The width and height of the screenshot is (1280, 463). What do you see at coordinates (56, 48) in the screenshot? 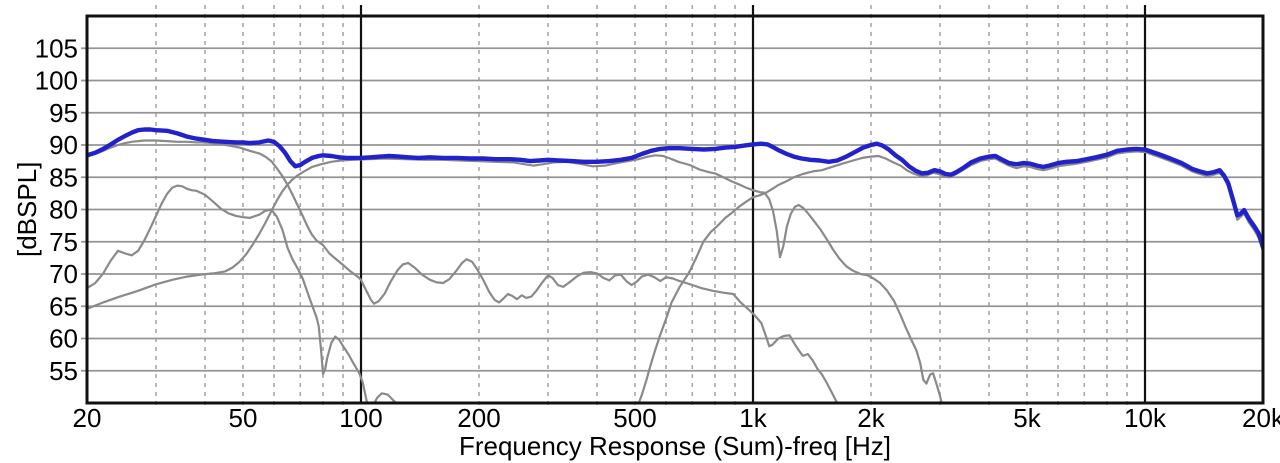
I see `y-tick-label: 105` at bounding box center [56, 48].